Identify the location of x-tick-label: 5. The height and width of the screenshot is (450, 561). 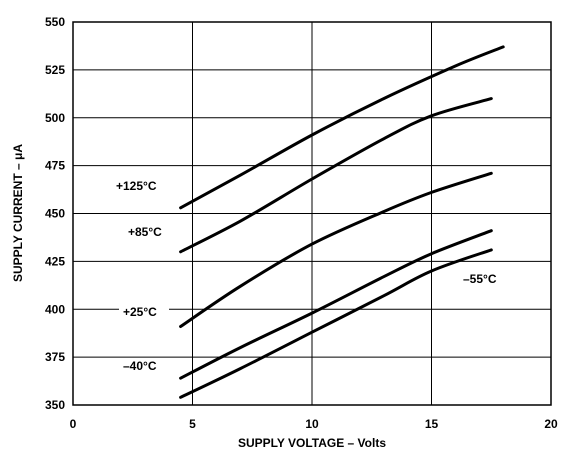
(192, 424).